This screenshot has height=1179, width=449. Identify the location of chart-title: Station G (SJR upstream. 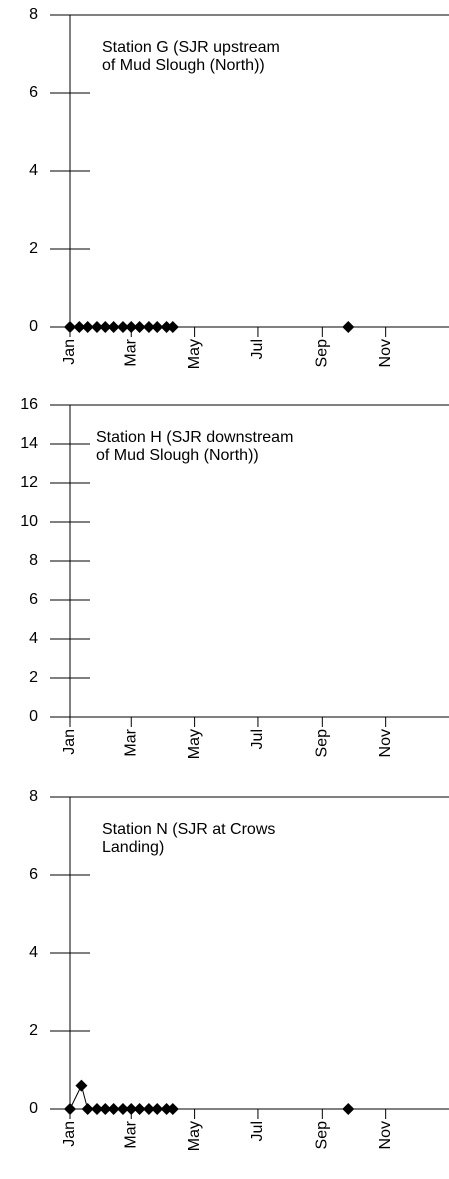
(191, 47).